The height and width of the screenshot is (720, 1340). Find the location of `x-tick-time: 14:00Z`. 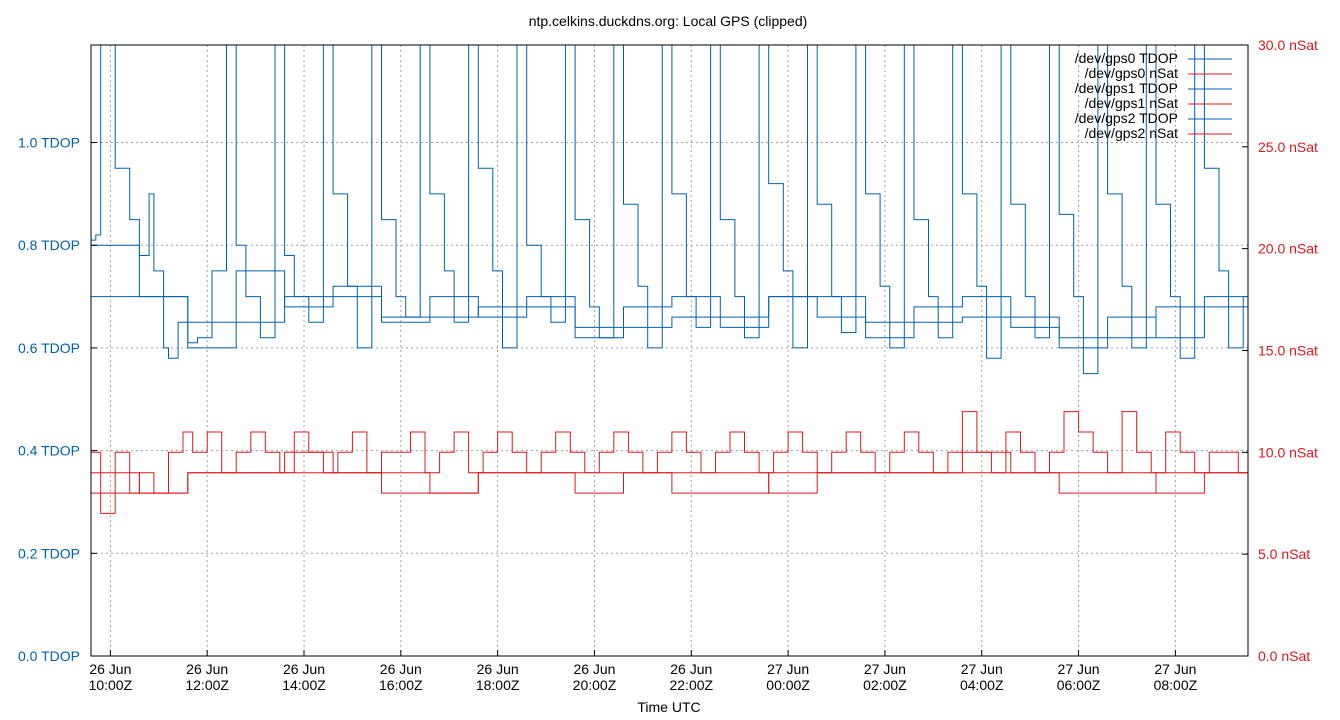

x-tick-time: 14:00Z is located at coordinates (304, 685).